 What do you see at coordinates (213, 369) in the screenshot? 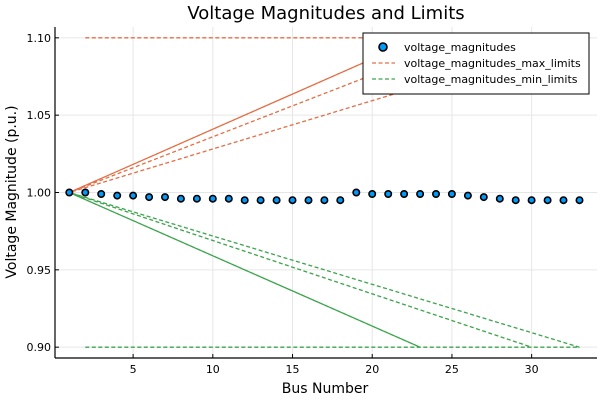
I see `x-tick-label: 10` at bounding box center [213, 369].